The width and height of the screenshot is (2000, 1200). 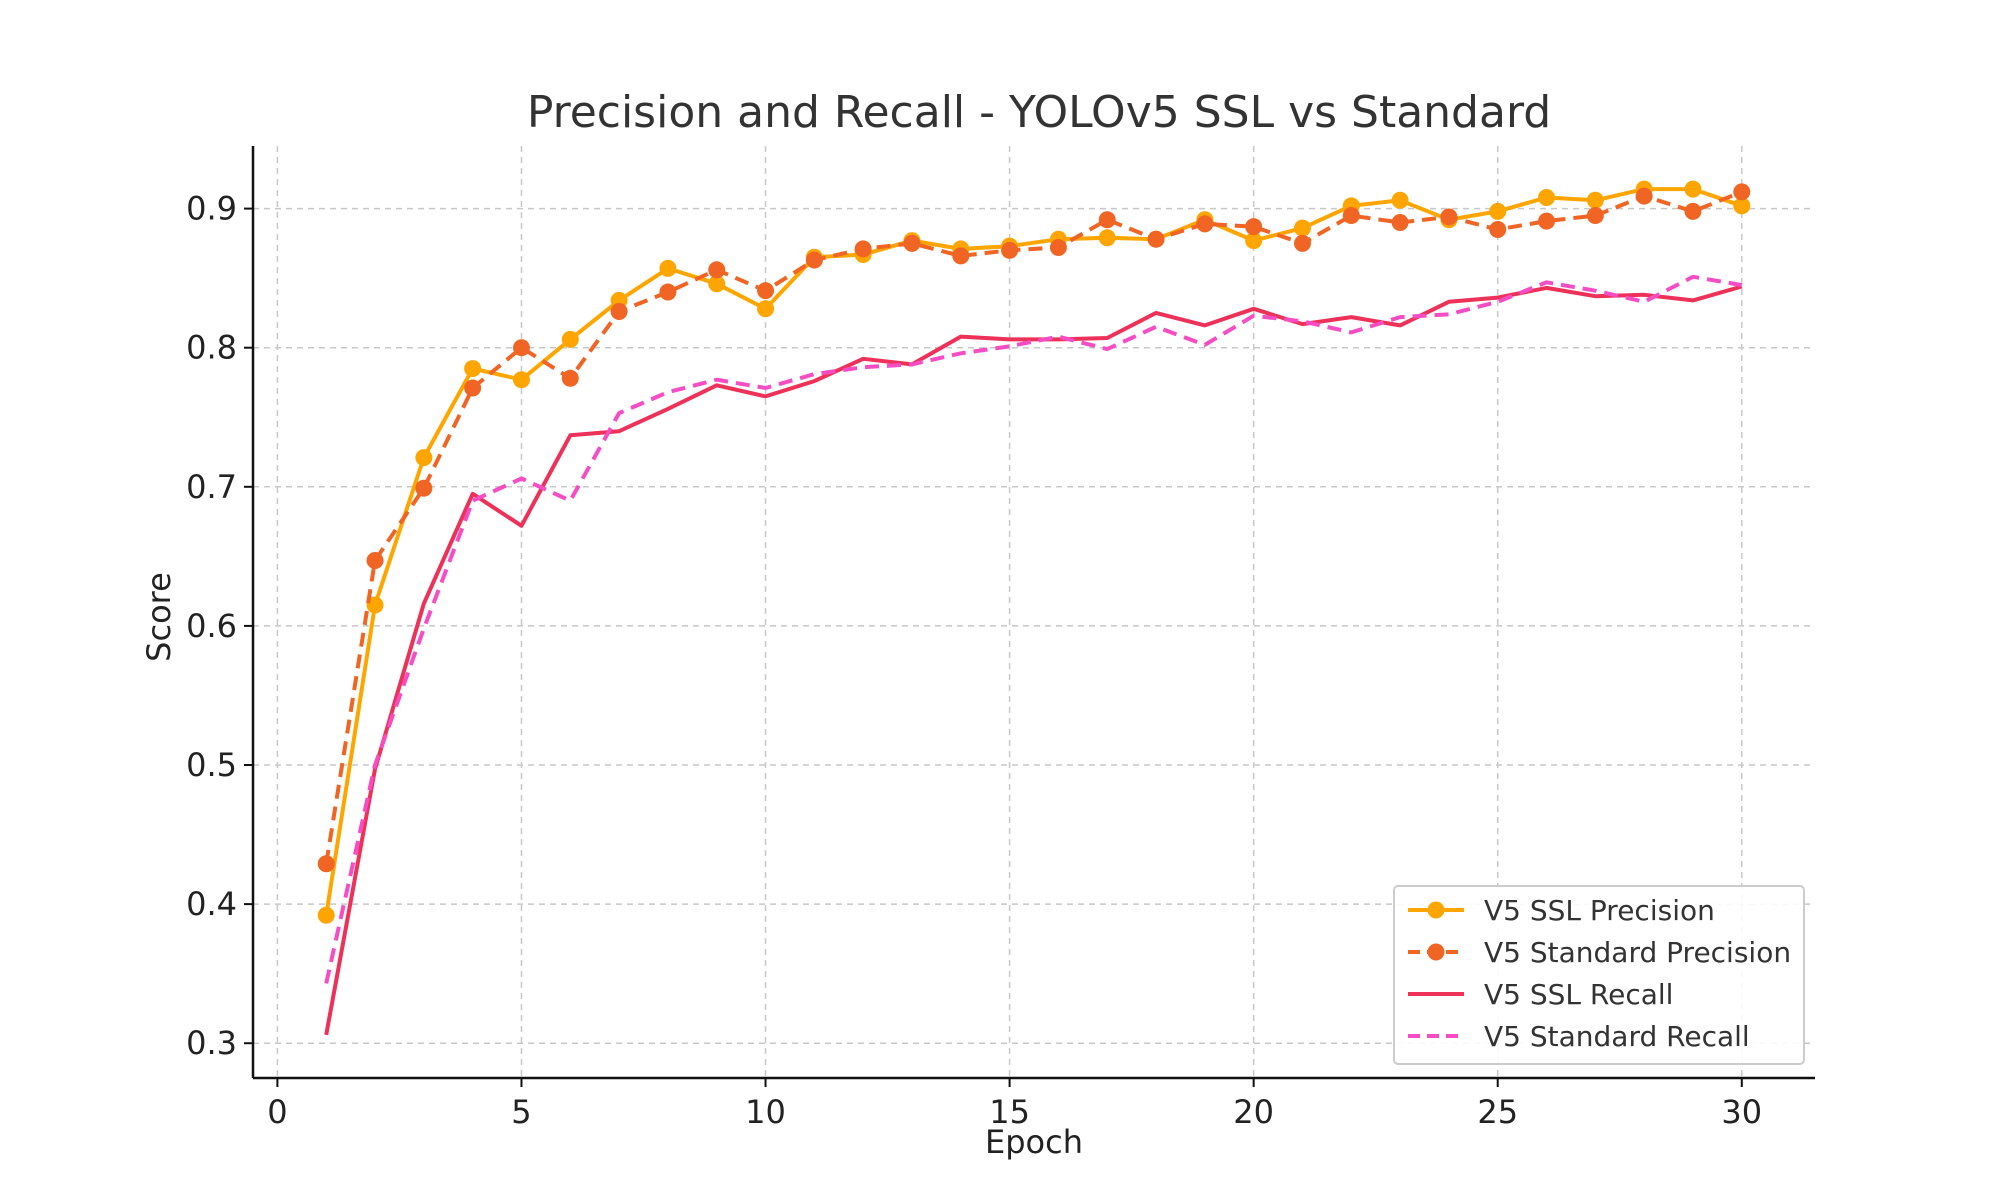 I want to click on x-tick-label: 30, so click(x=1741, y=1112).